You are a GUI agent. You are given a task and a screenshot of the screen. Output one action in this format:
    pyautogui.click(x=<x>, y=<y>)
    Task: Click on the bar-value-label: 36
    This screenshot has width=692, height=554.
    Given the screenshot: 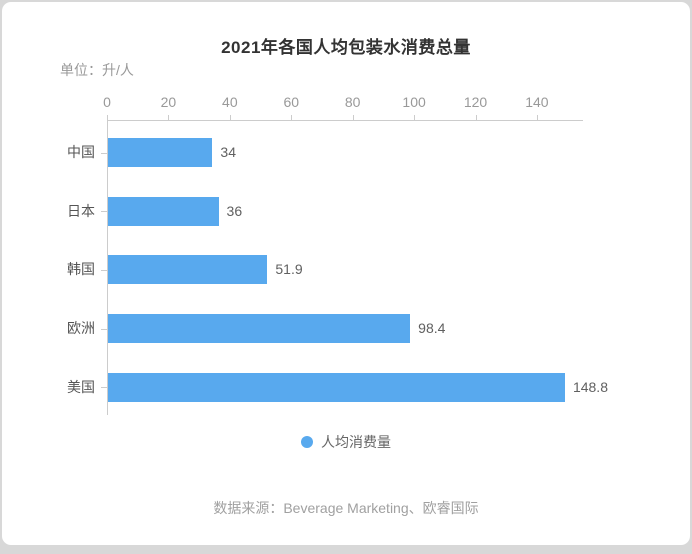 What is the action you would take?
    pyautogui.click(x=234, y=210)
    